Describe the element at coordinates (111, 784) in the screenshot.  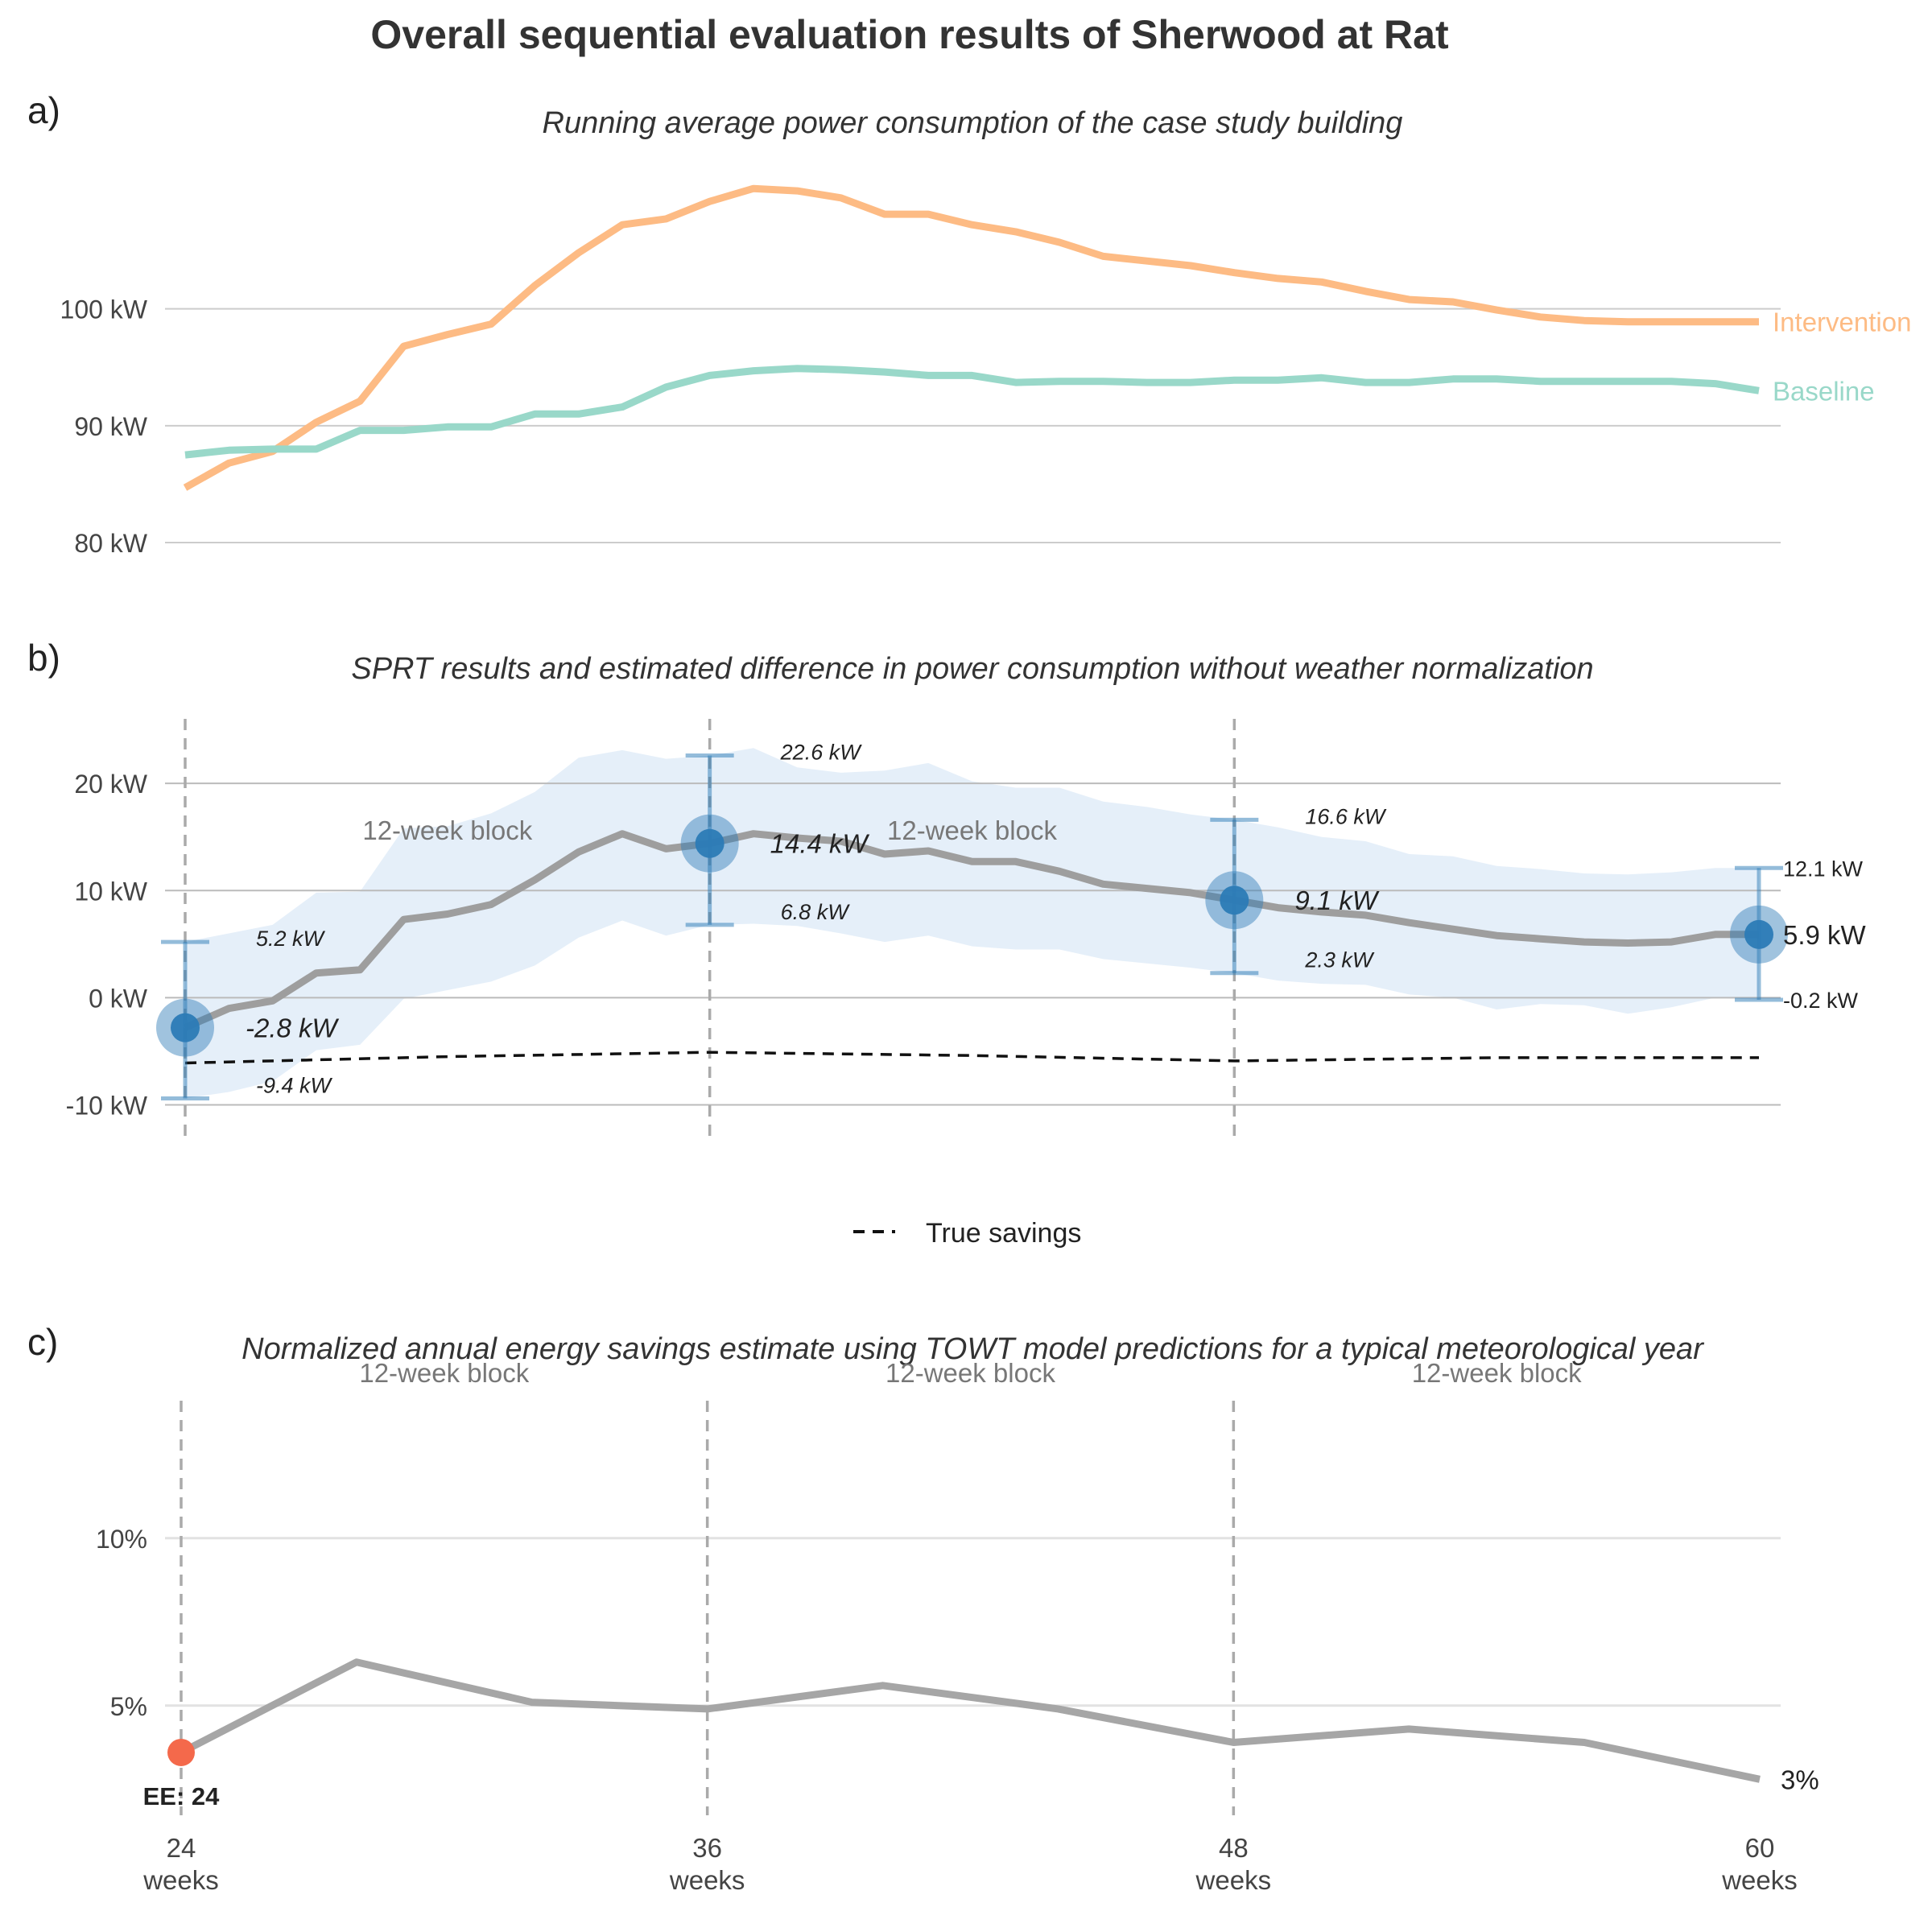
I see `panel-b-y-tick-label: 20 kW` at that location.